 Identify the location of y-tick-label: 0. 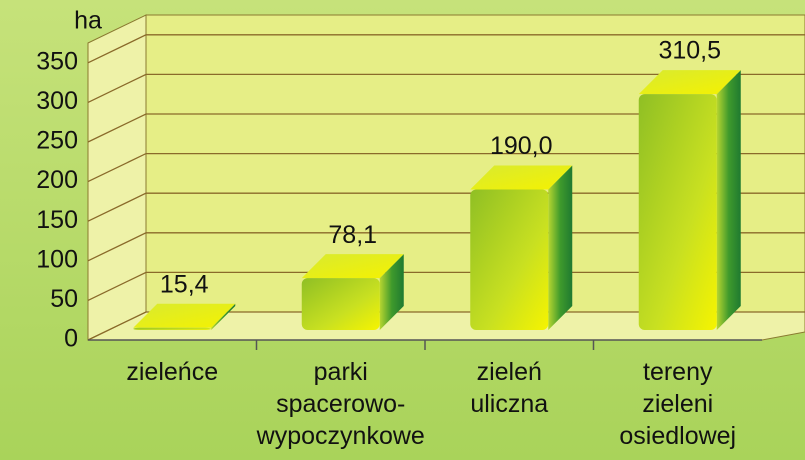
(71, 339).